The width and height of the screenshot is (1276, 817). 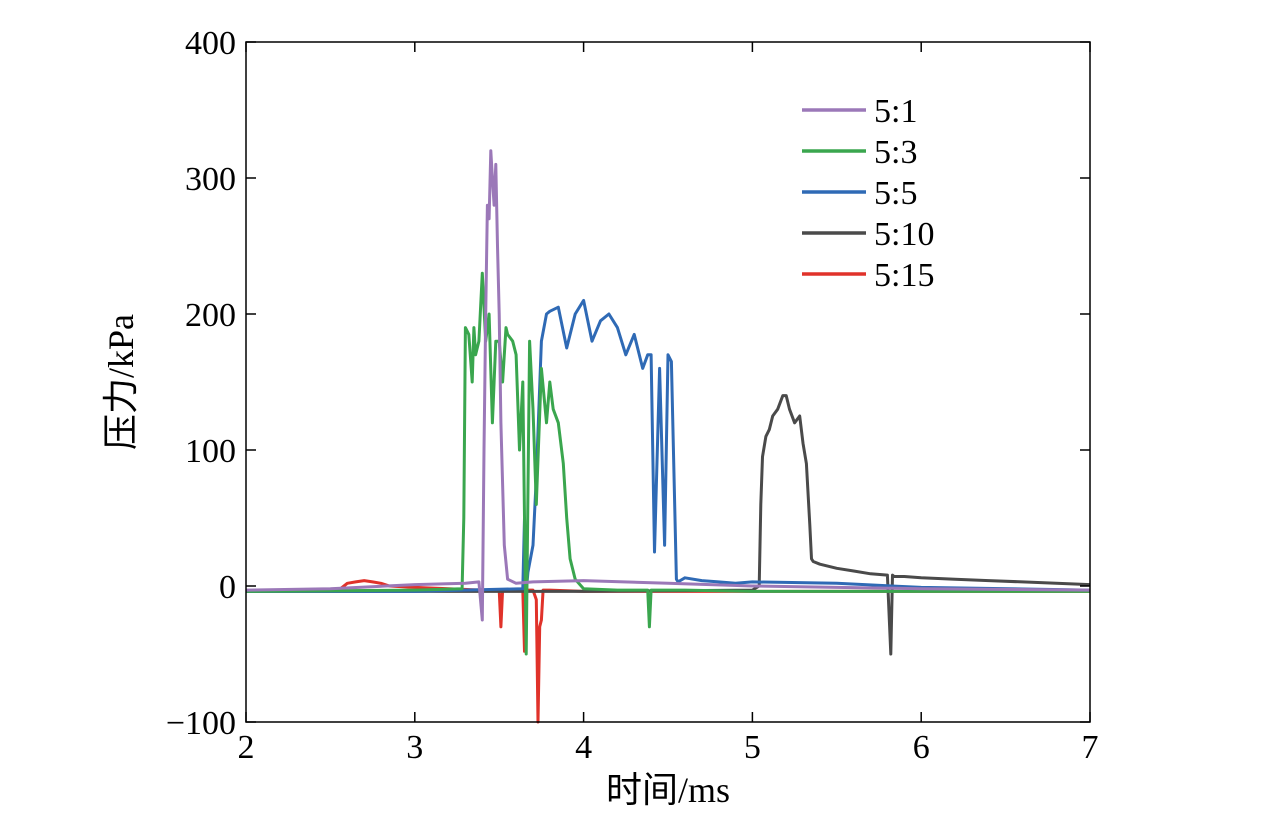 I want to click on y-tick-label: 400, so click(x=210, y=43).